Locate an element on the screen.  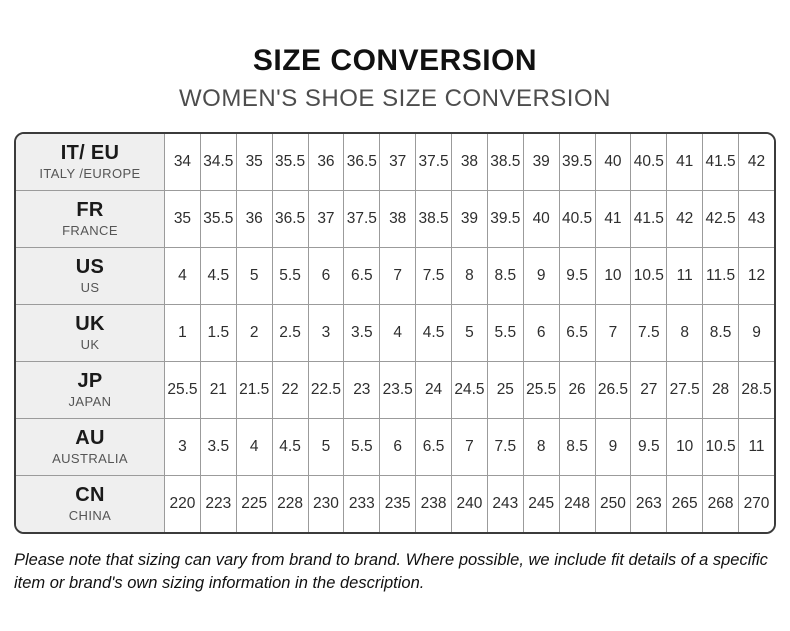
size-cell: 6 is located at coordinates (541, 333).